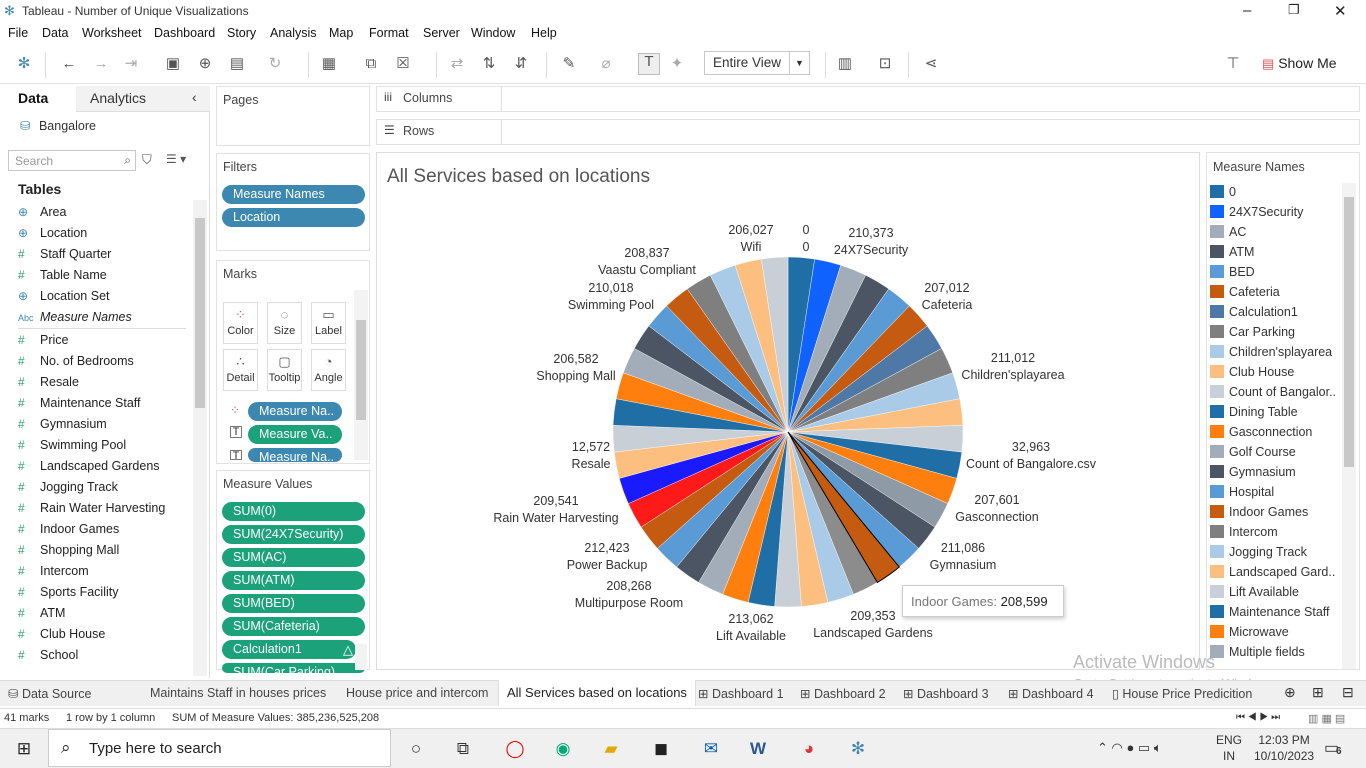 This screenshot has width=1366, height=768. Describe the element at coordinates (68, 550) in the screenshot. I see `field-item: # Shopping Mall` at that location.